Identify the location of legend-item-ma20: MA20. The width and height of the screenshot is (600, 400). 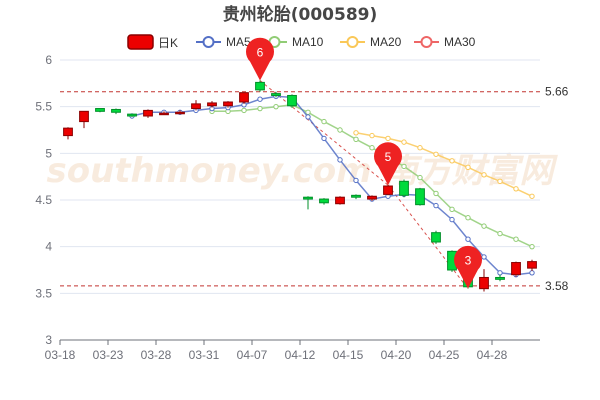
(371, 42).